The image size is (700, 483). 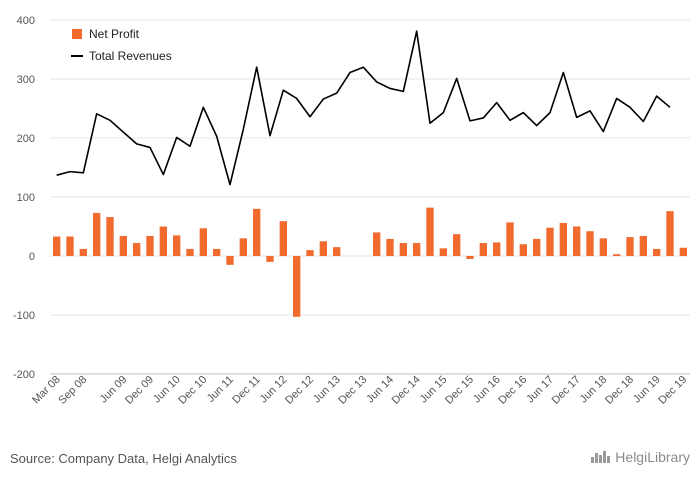 What do you see at coordinates (130, 56) in the screenshot?
I see `legend-label-total-revenues: Total Revenues` at bounding box center [130, 56].